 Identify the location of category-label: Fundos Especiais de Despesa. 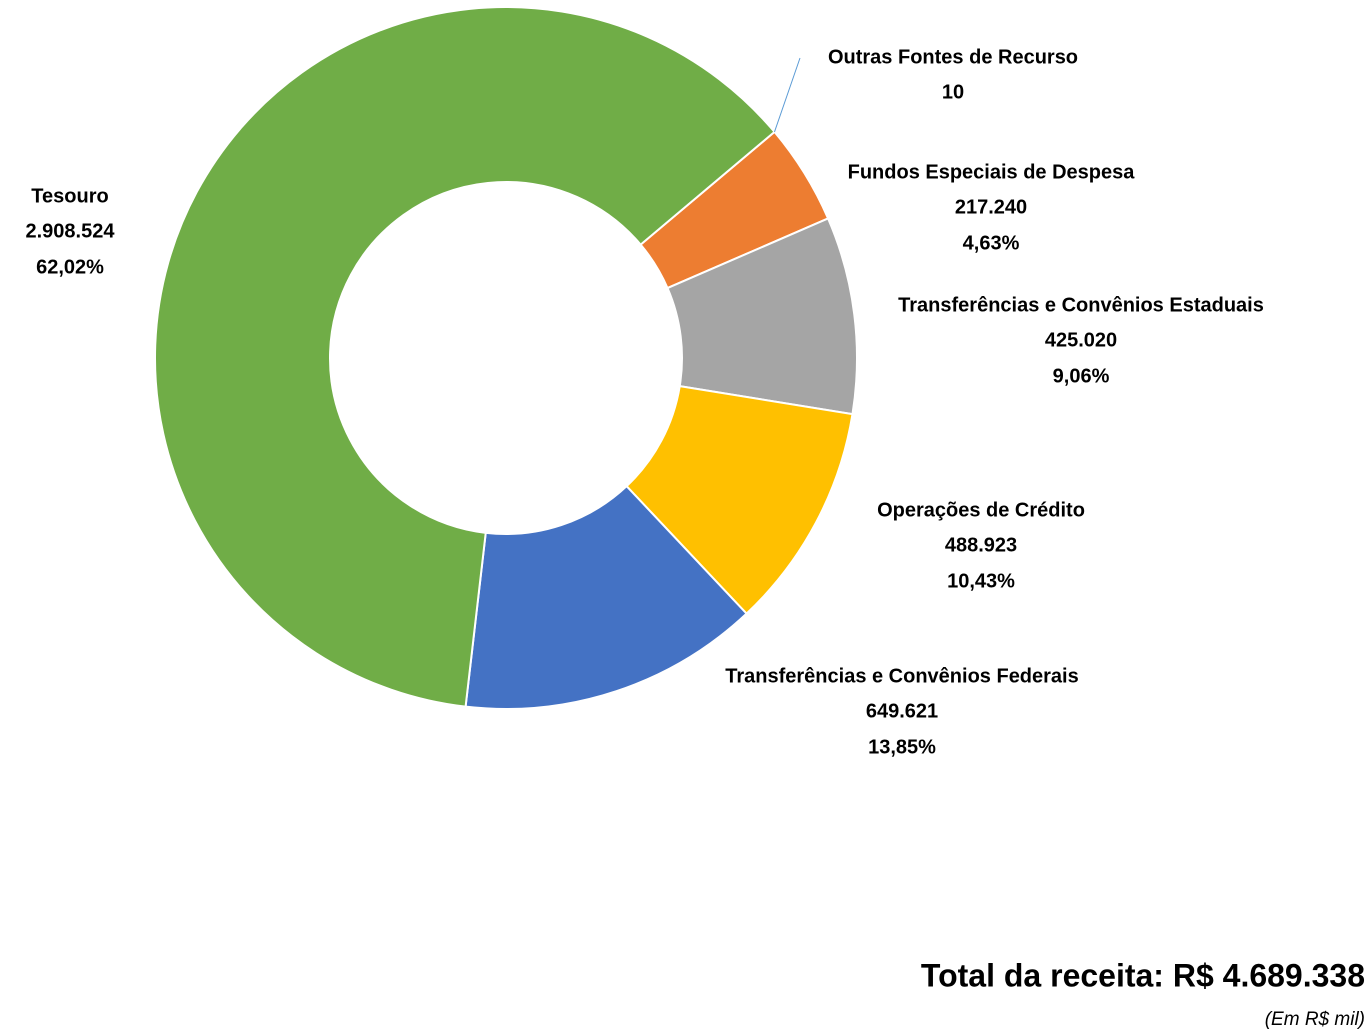
(992, 172).